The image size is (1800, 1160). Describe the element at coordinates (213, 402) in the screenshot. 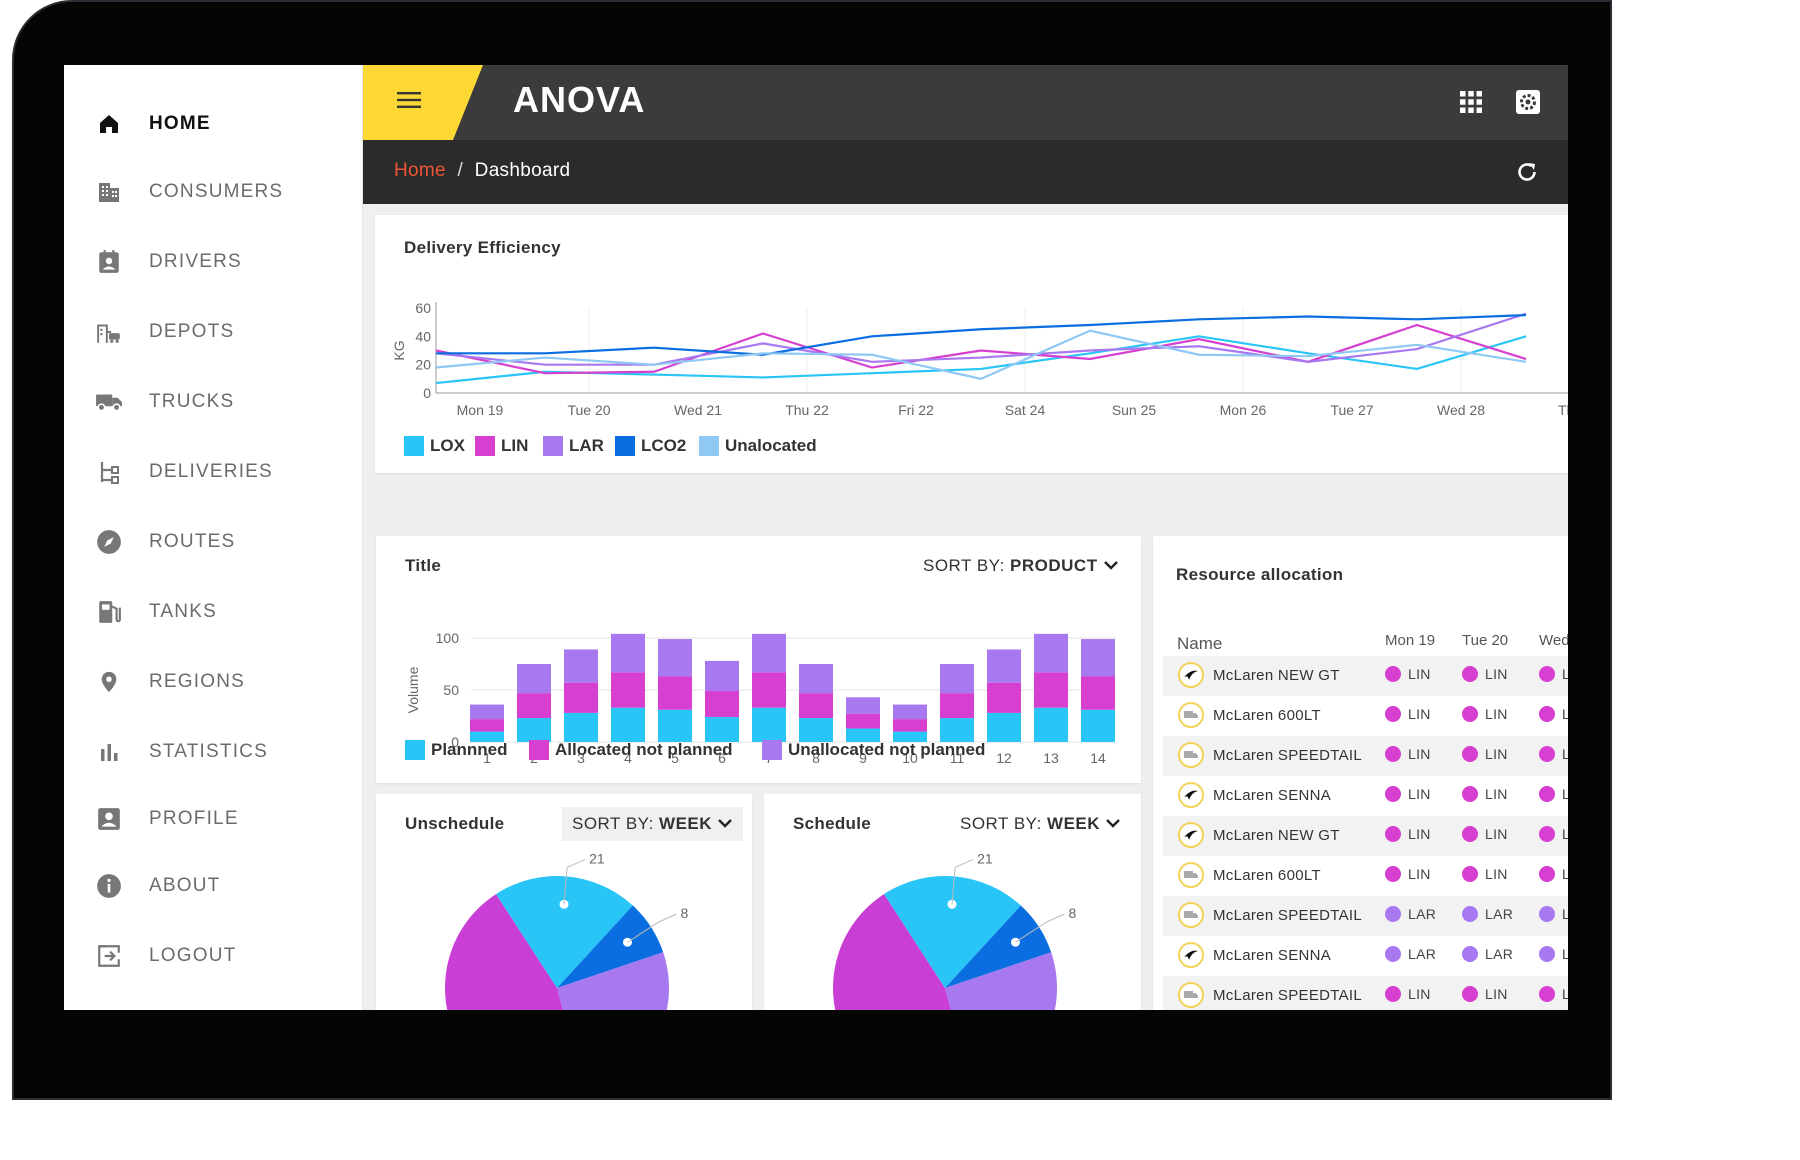

I see `sidebar-item-trucks: TRUCKS` at that location.